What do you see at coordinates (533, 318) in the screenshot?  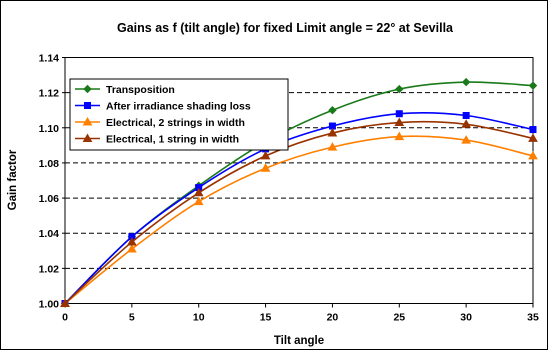 I see `x-tick-label: 35` at bounding box center [533, 318].